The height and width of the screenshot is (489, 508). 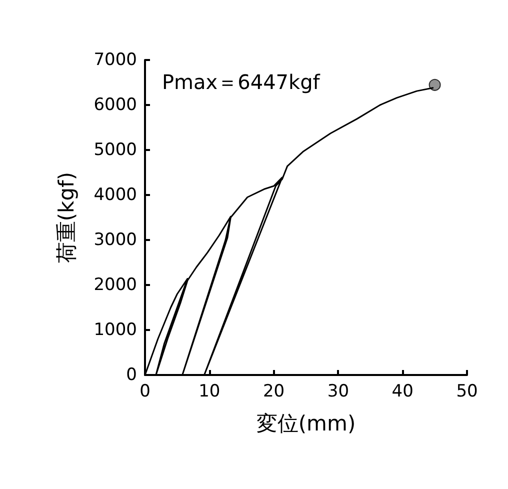 What do you see at coordinates (115, 195) in the screenshot?
I see `y-tick-label: 4000` at bounding box center [115, 195].